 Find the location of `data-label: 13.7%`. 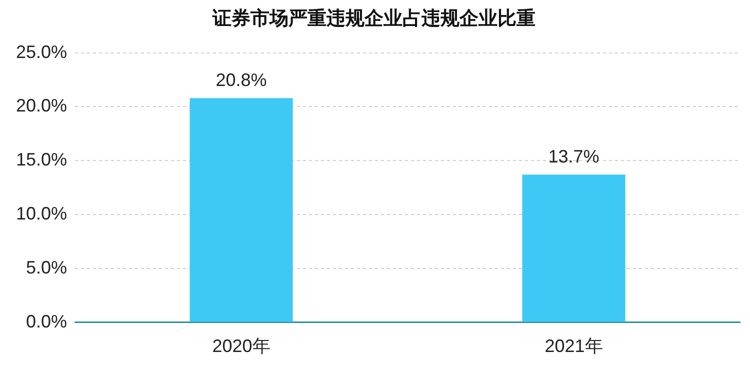

data-label: 13.7% is located at coordinates (574, 156).